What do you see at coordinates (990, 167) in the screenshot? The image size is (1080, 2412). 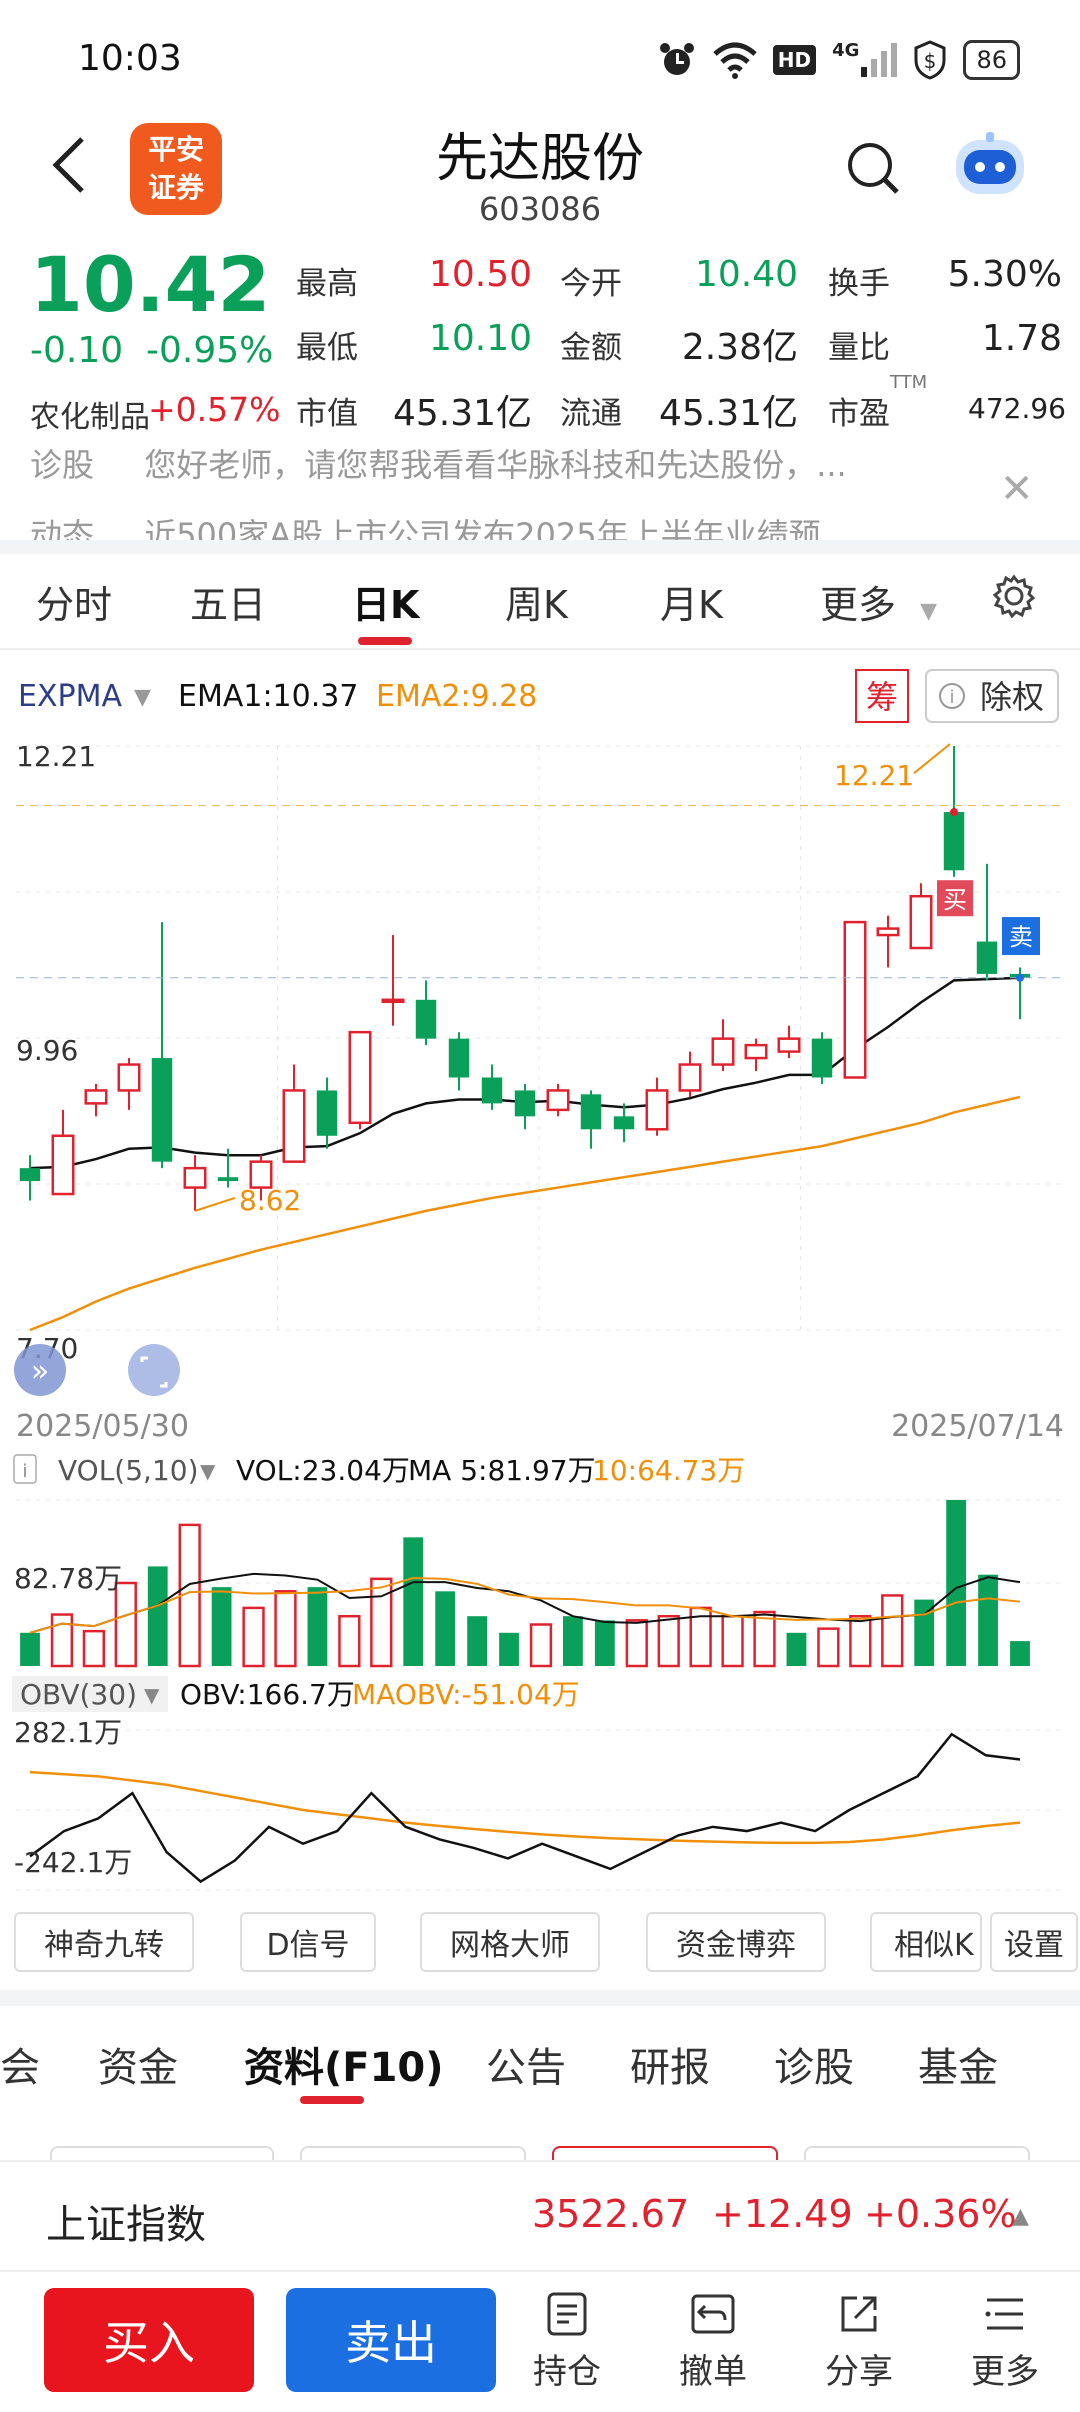 I see `robot-assistant-icon` at bounding box center [990, 167].